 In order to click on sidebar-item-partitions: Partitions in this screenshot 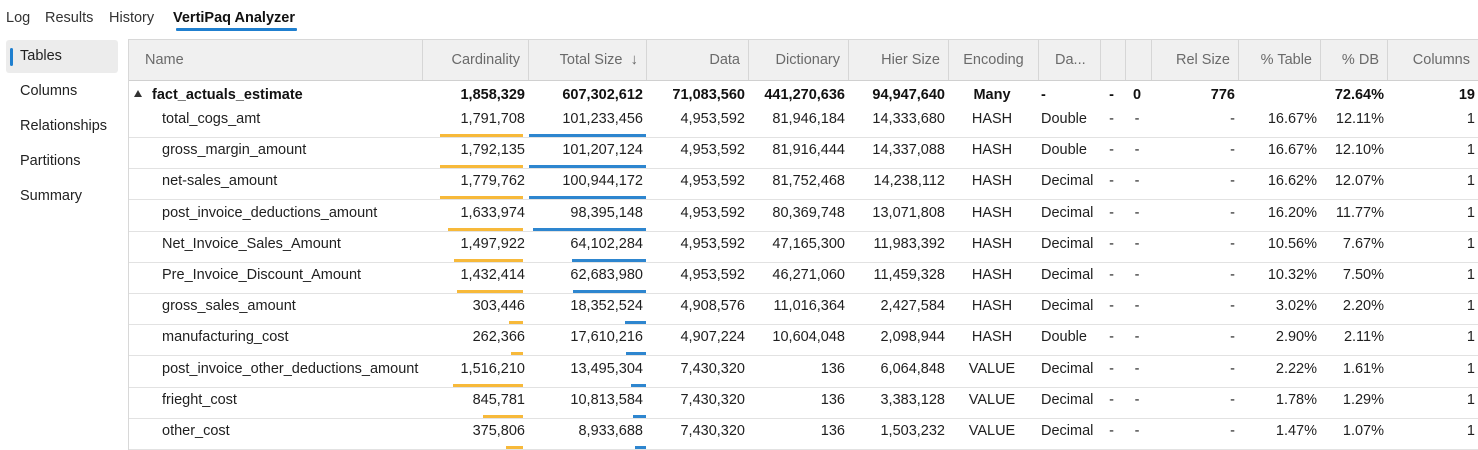, I will do `click(62, 161)`.